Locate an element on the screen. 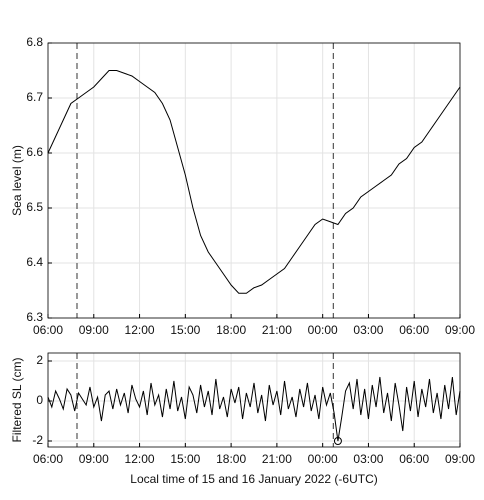 This screenshot has height=500, width=484. y-tick-label: 2 is located at coordinates (39, 360).